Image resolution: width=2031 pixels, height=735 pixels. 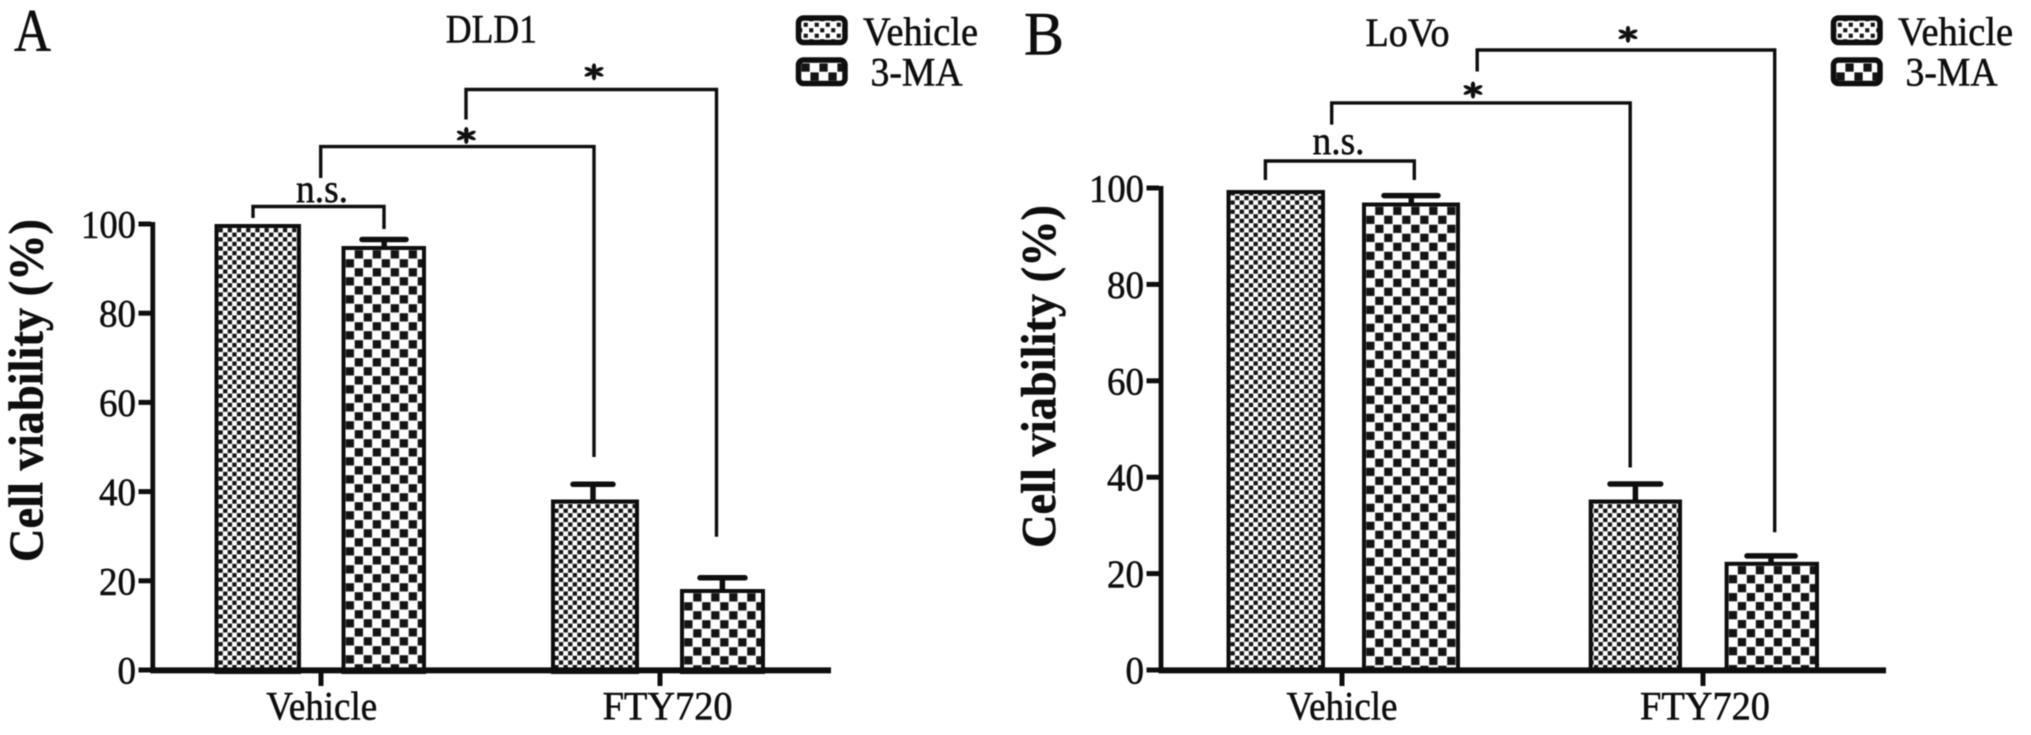 I want to click on svg-text: LoVo, so click(x=1408, y=32).